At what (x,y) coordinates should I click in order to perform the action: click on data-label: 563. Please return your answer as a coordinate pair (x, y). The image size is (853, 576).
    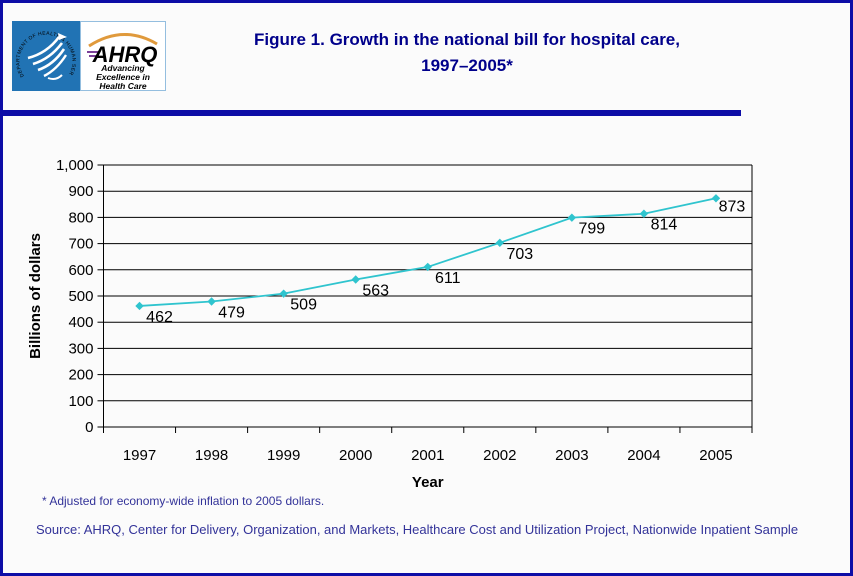
    Looking at the image, I should click on (375, 290).